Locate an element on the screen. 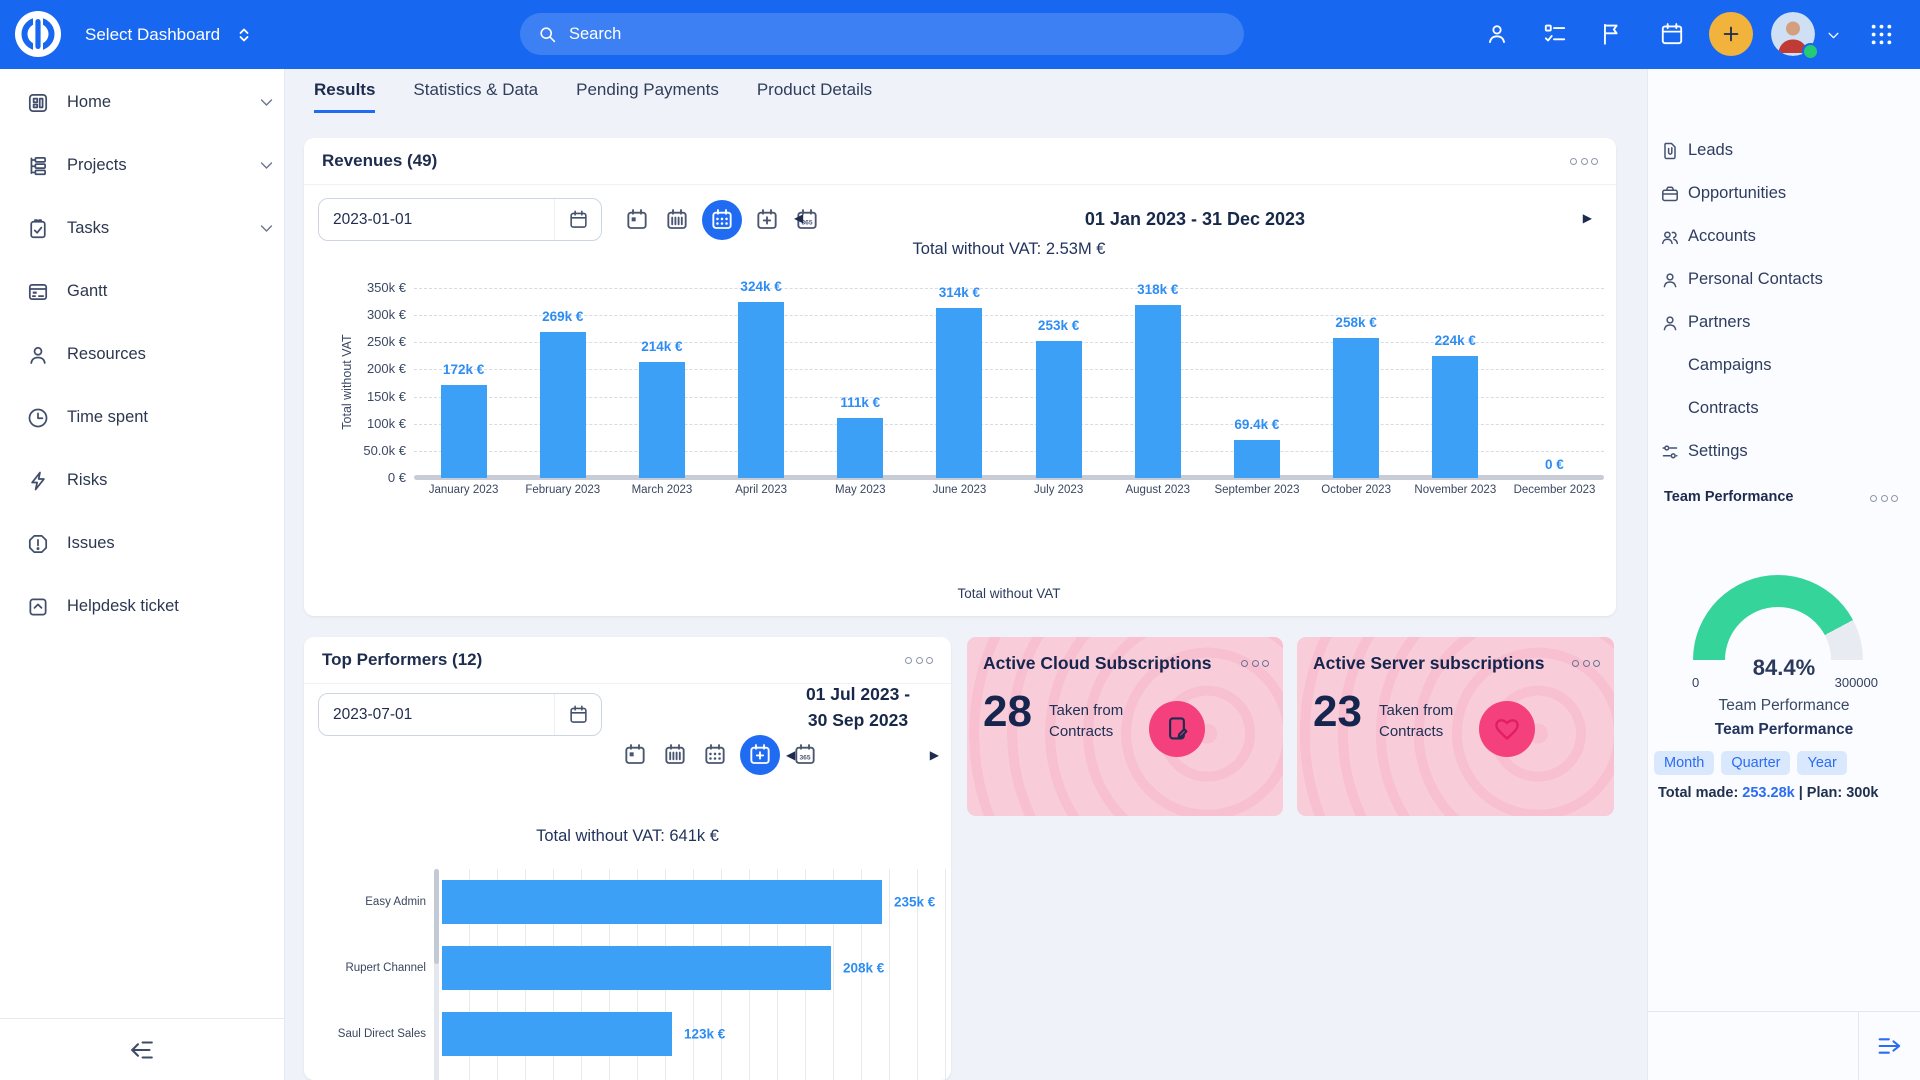 The height and width of the screenshot is (1080, 1920). chevron-down-icon is located at coordinates (1833, 35).